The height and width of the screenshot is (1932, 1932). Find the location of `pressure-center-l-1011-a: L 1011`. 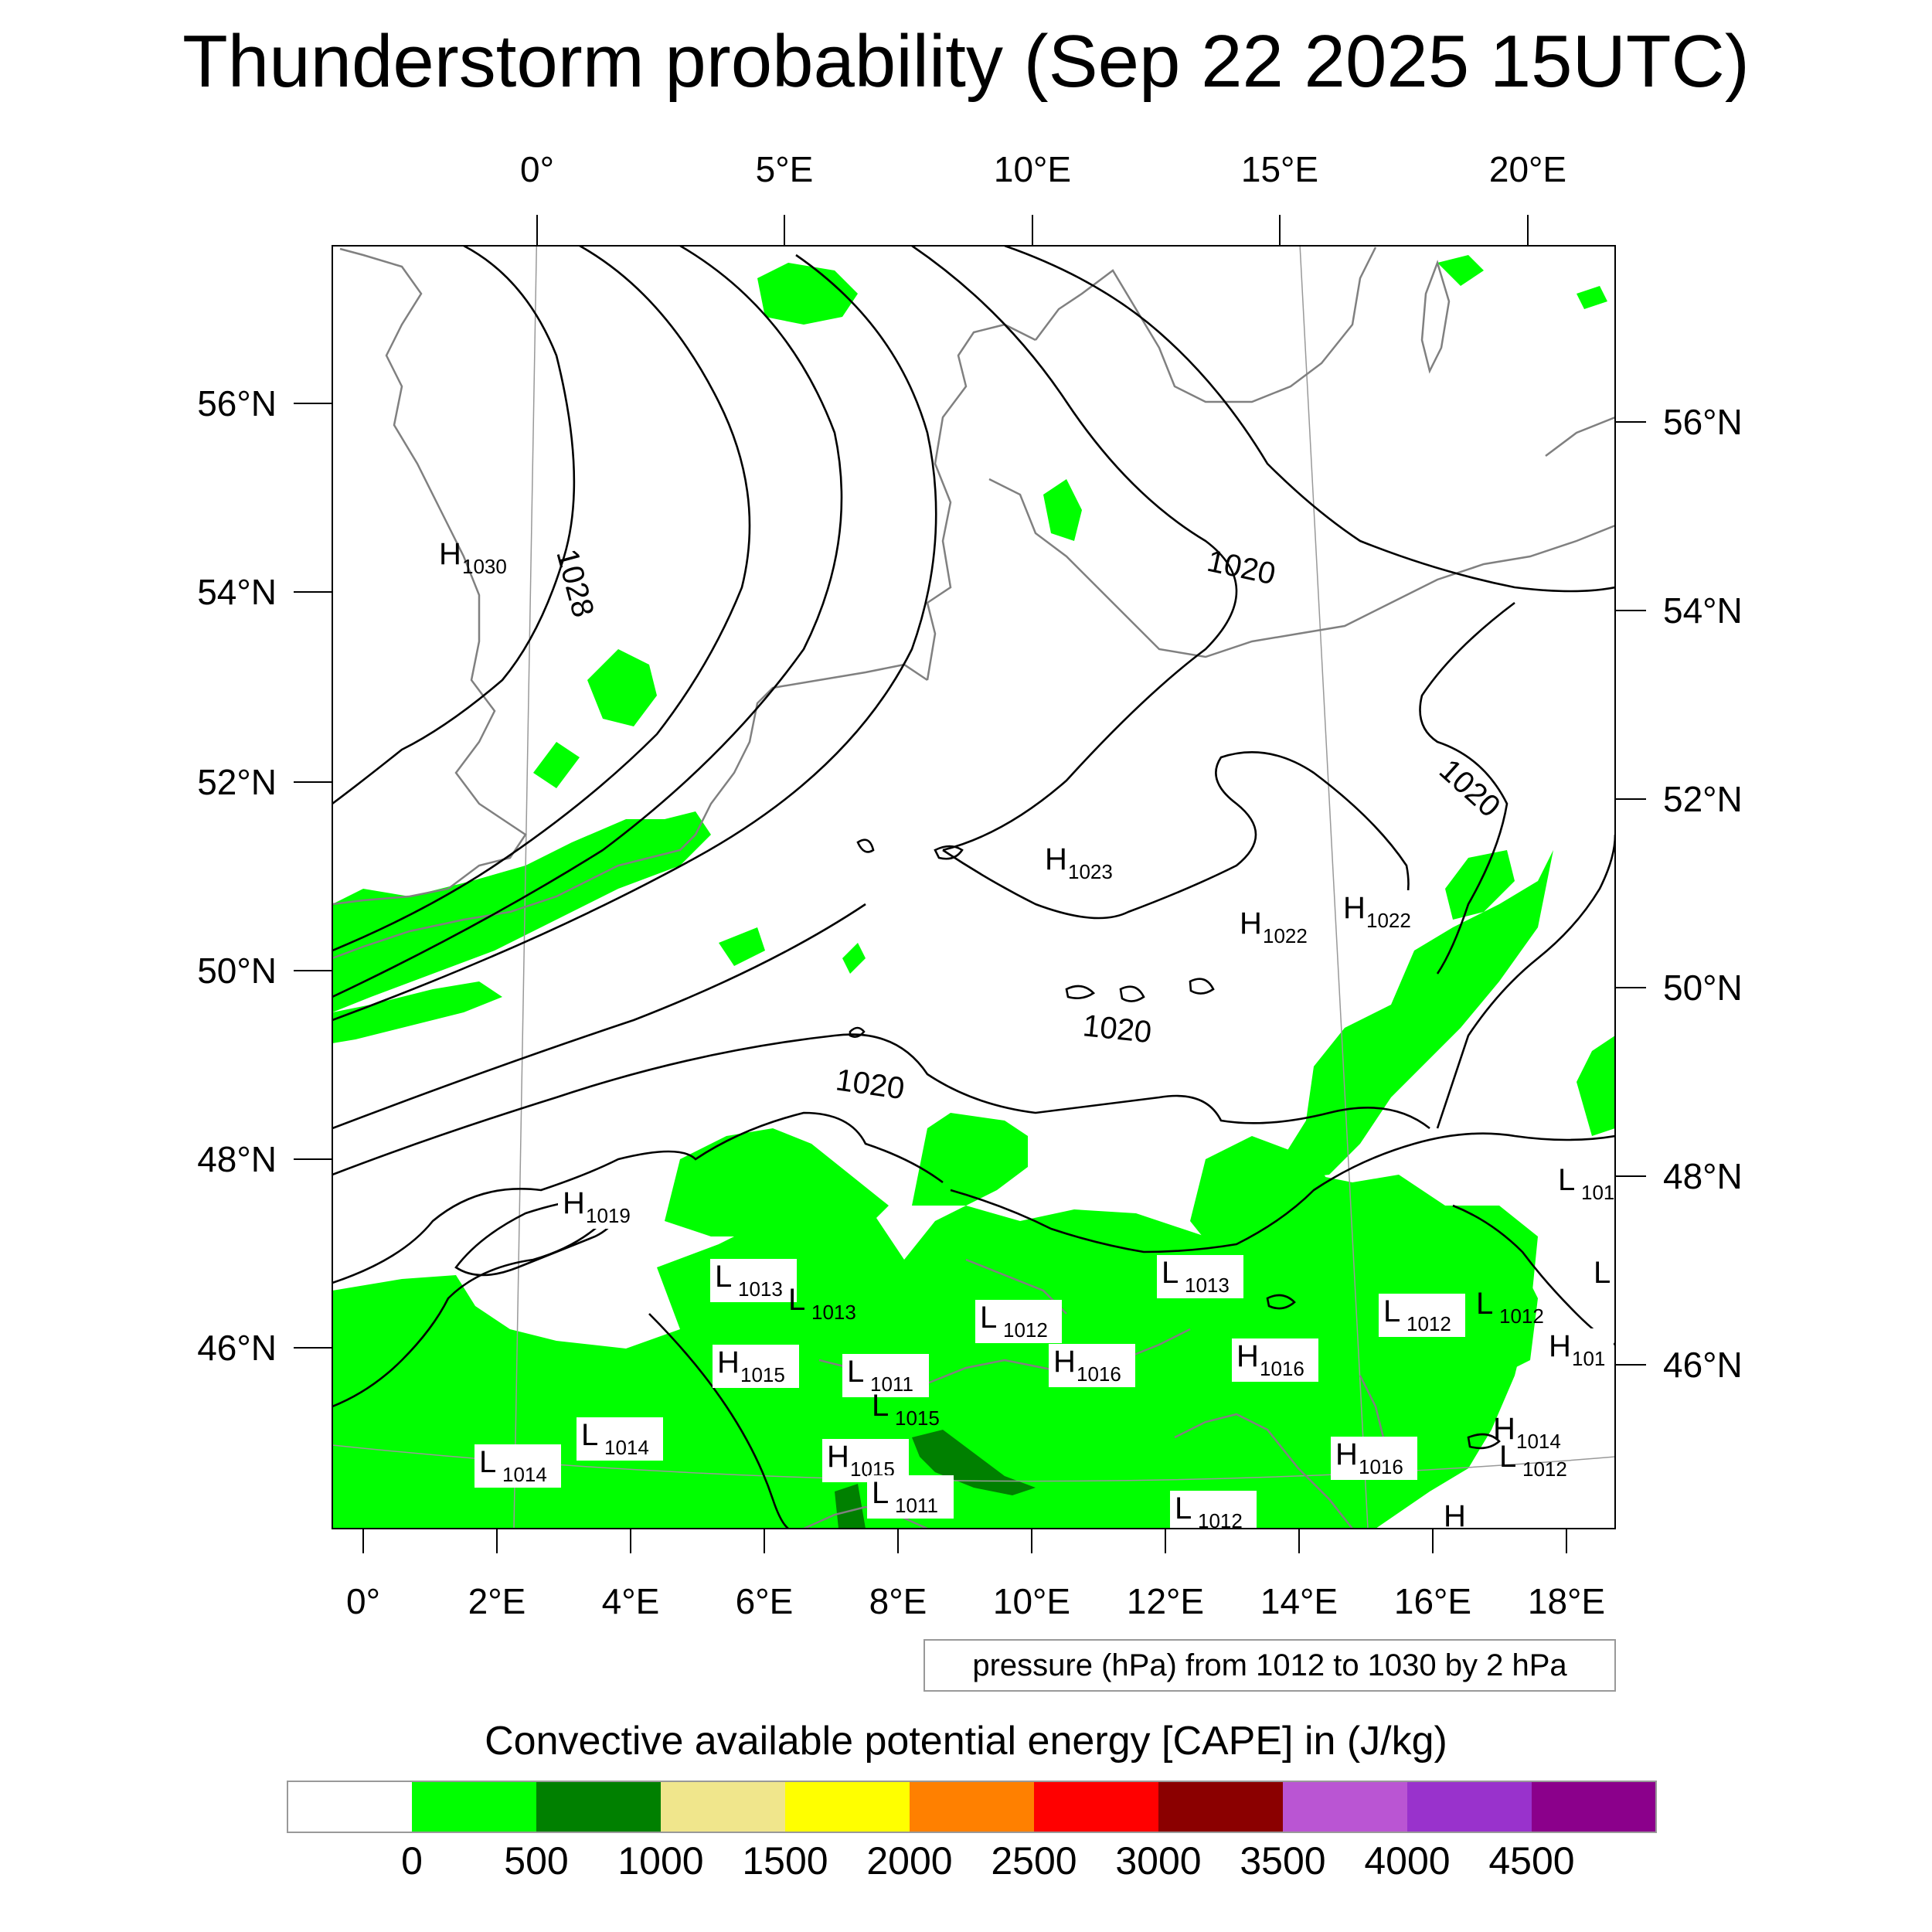

pressure-center-l-1011-a: L 1011 is located at coordinates (885, 1376).